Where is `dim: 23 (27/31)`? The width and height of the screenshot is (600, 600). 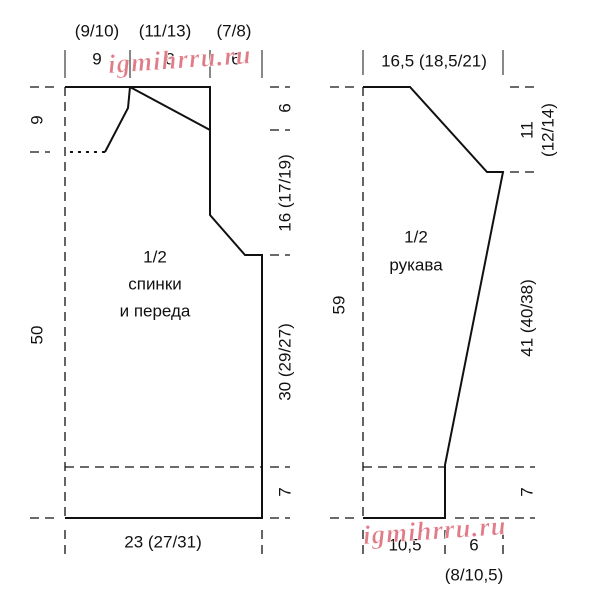
dim: 23 (27/31) is located at coordinates (163, 541).